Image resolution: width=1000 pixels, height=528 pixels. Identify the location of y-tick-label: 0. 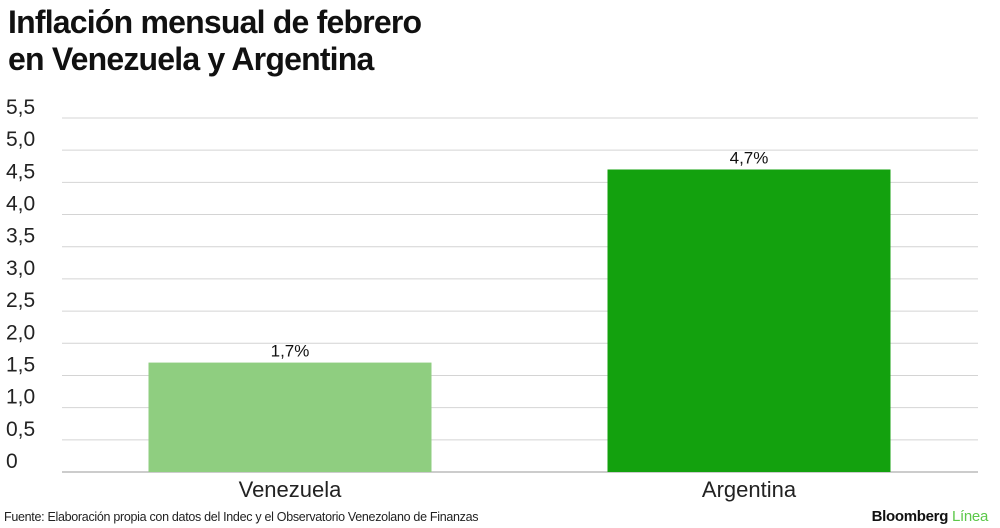
(12, 461).